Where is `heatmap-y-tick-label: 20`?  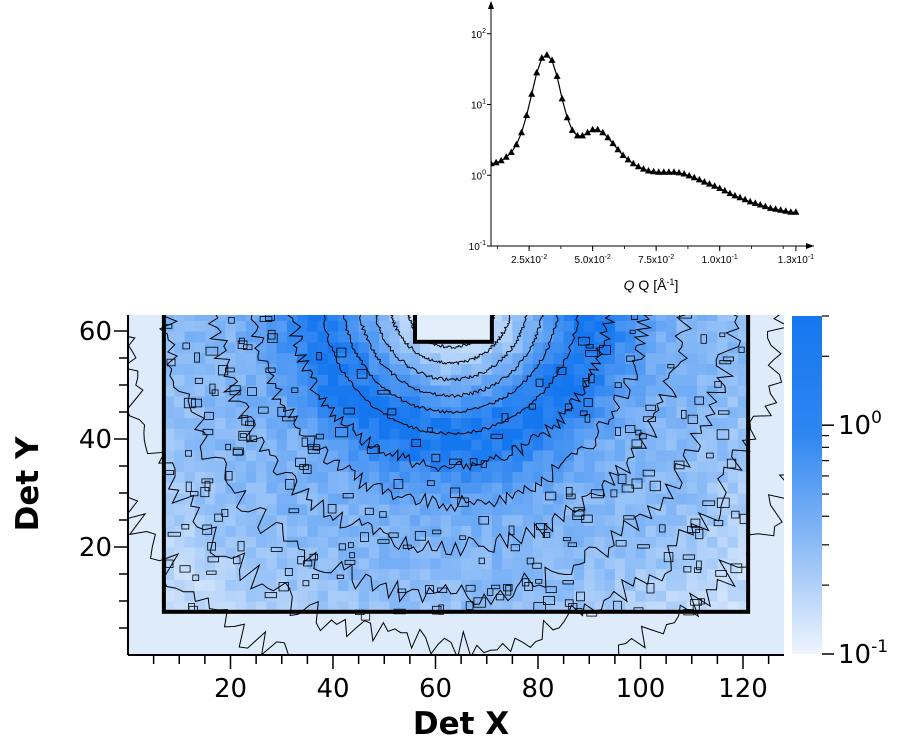 heatmap-y-tick-label: 20 is located at coordinates (95, 548).